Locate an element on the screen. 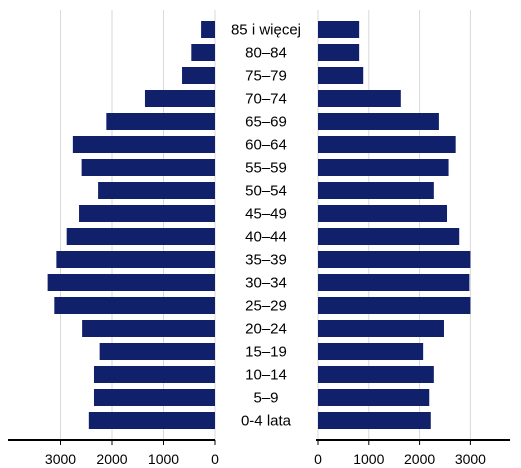 The height and width of the screenshot is (468, 521). age-group-label: 40–44 is located at coordinates (266, 236).